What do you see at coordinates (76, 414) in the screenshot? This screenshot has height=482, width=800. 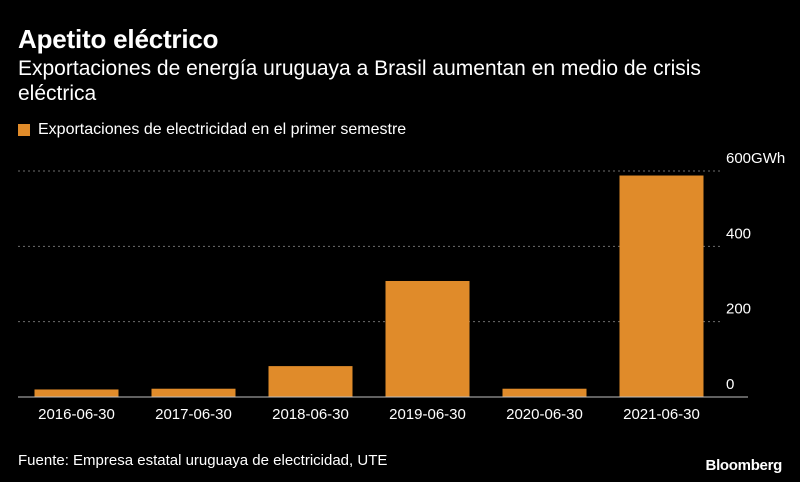 I see `x-tick-label: 2016-06-30` at bounding box center [76, 414].